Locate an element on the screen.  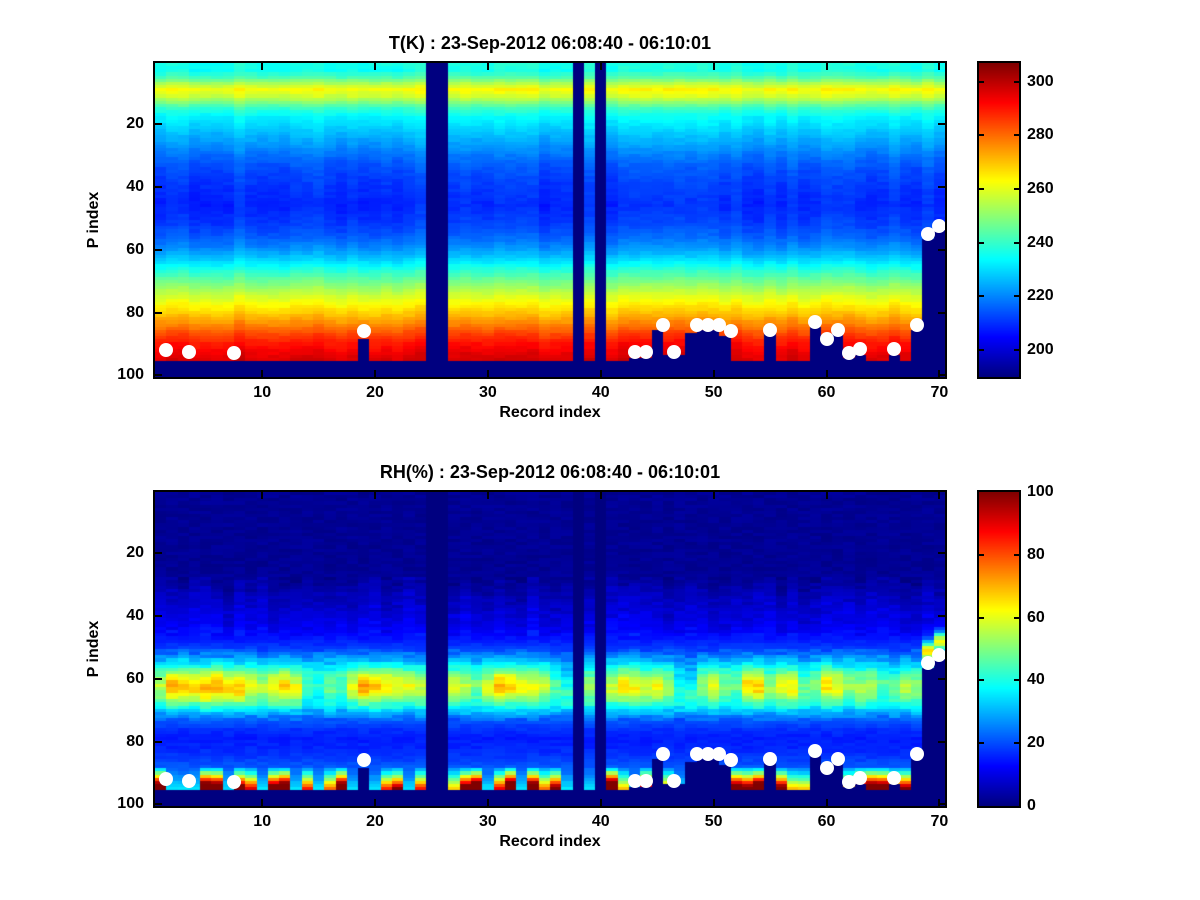
colorbar-tick-label: 260 is located at coordinates (1040, 189).